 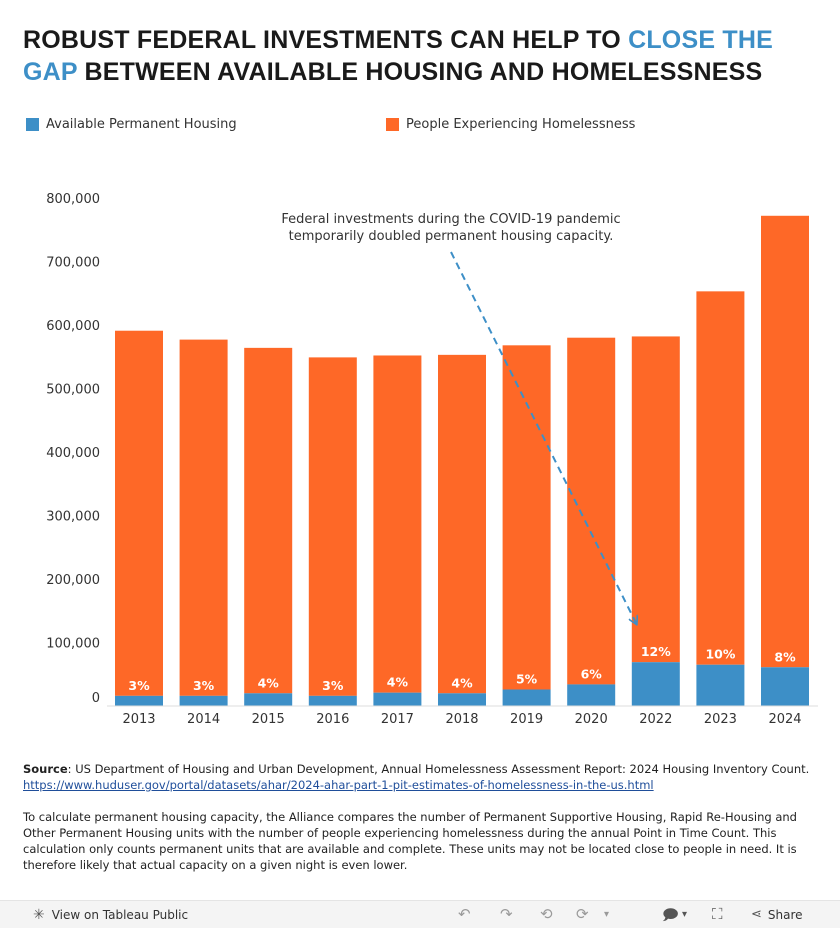 I want to click on x-tick-label: 2023, so click(x=720, y=719).